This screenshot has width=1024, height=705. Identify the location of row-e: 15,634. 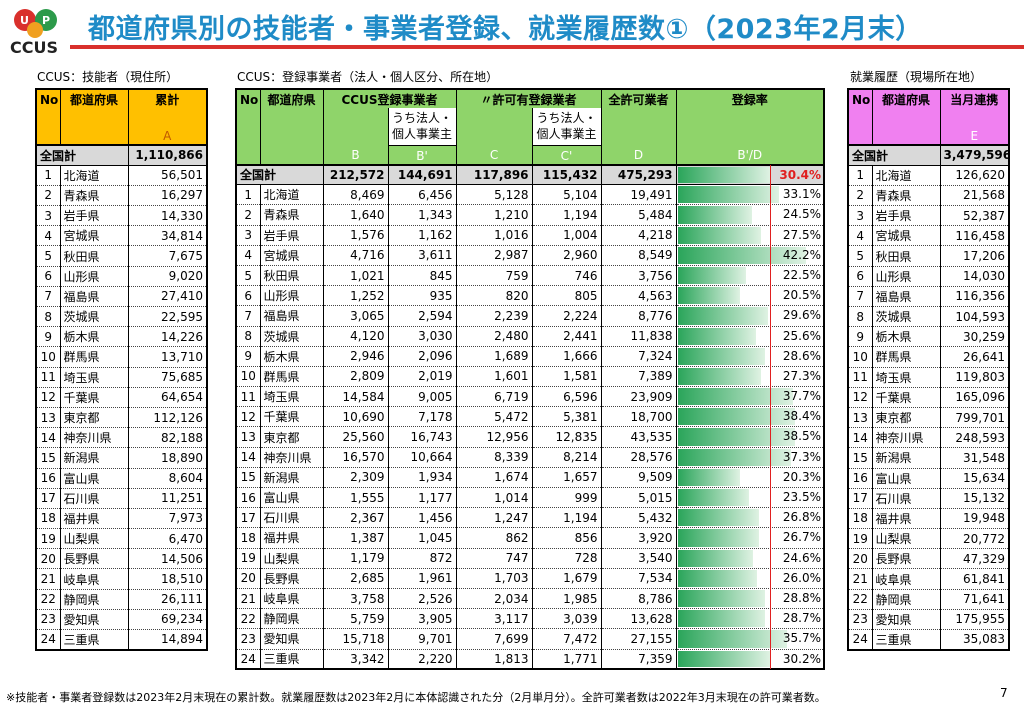
(974, 478).